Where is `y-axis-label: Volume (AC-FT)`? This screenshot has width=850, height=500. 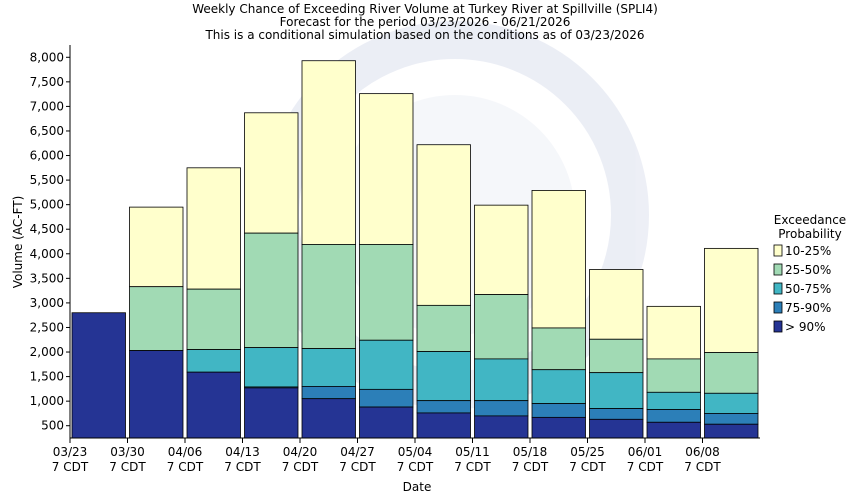
y-axis-label: Volume (AC-FT) is located at coordinates (18, 242).